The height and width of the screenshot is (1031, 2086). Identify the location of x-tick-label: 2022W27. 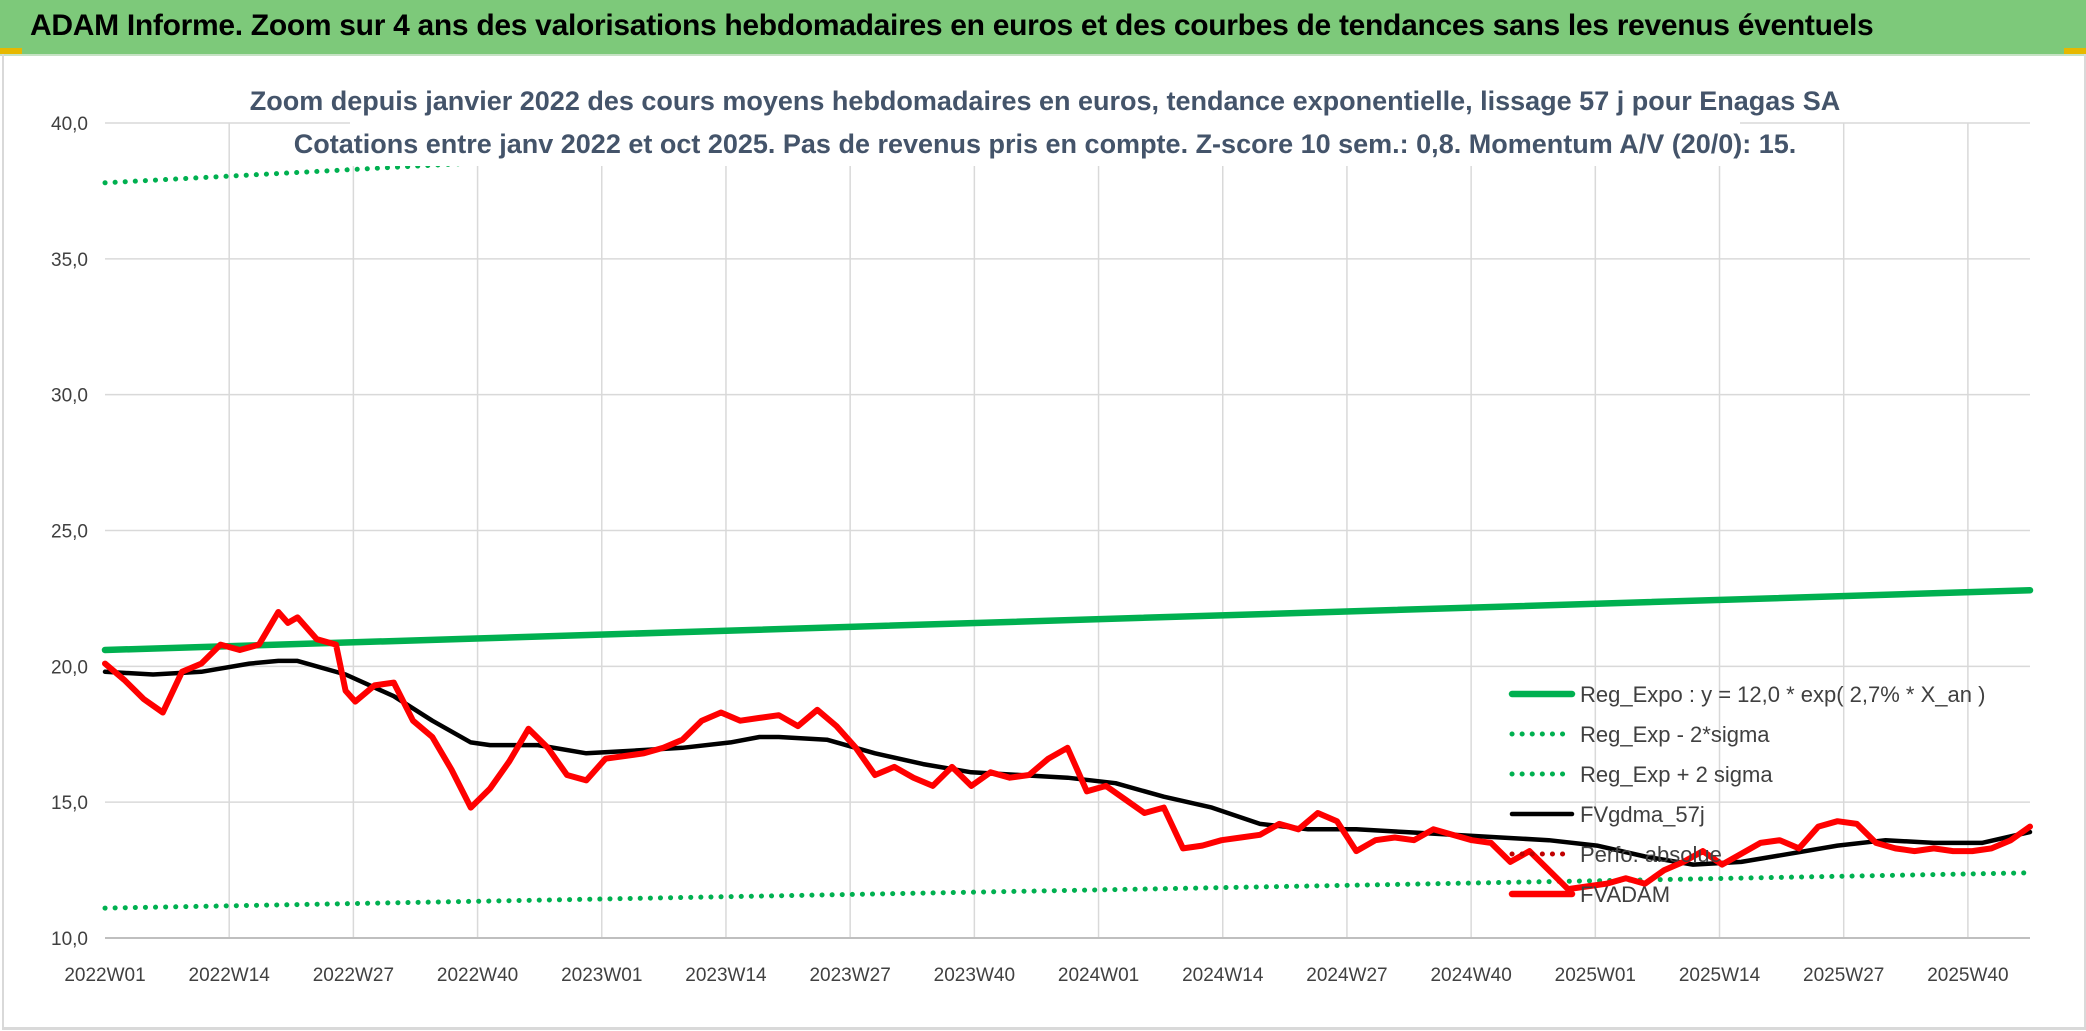
(353, 975).